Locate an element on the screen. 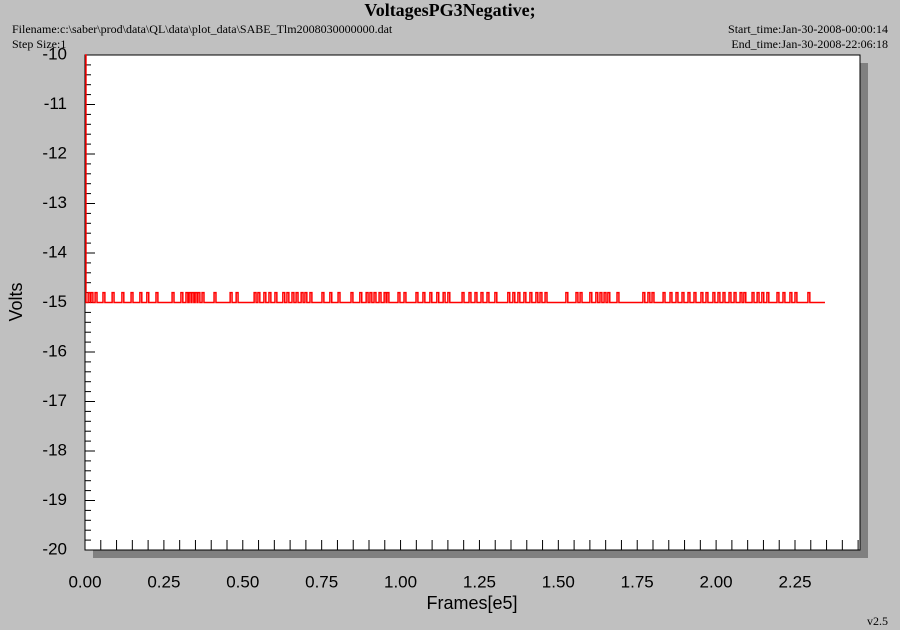  y-tick-label: -13 is located at coordinates (54, 202).